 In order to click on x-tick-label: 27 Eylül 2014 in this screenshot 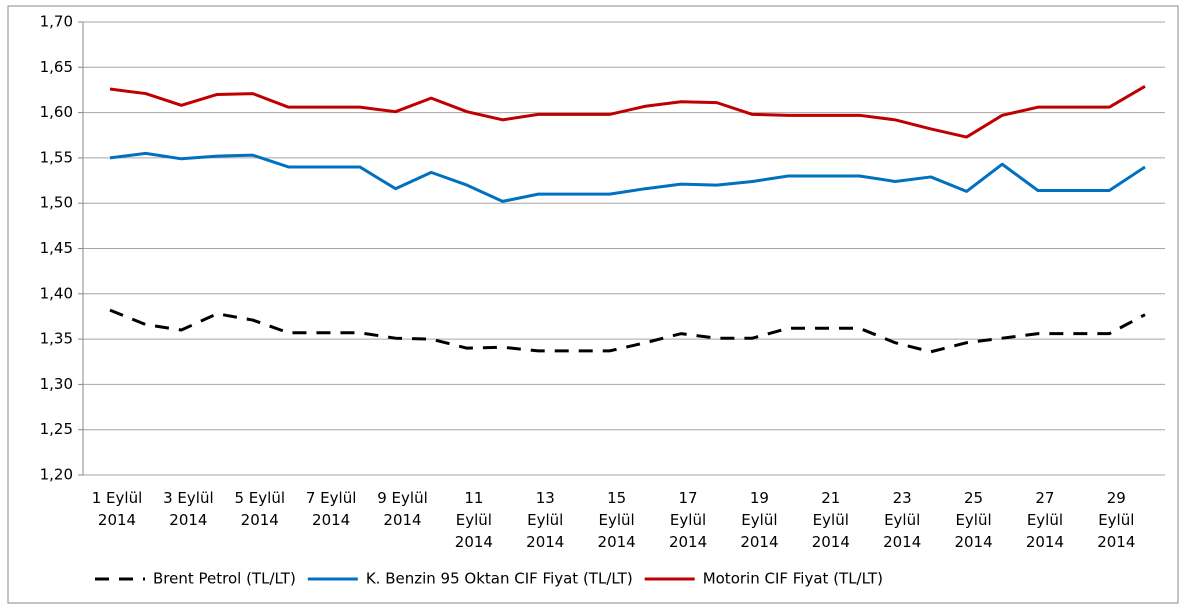, I will do `click(1045, 520)`.